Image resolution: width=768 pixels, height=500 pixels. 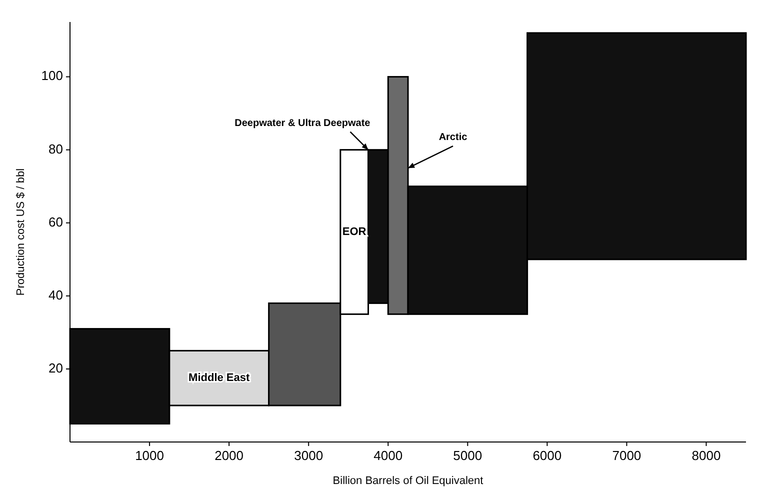 I want to click on y-tick-label: 60, so click(x=55, y=222).